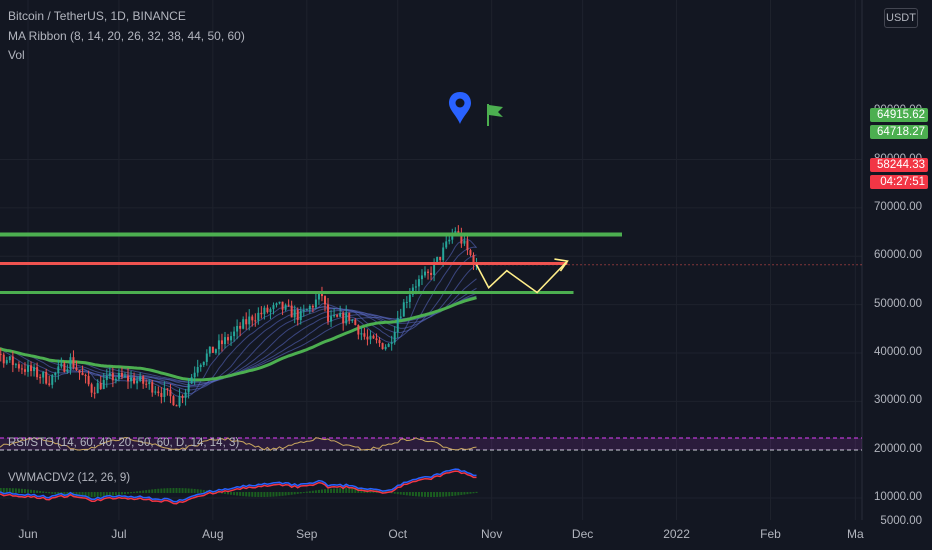 The height and width of the screenshot is (550, 932). I want to click on resistance-price-badge: 64915.62, so click(899, 115).